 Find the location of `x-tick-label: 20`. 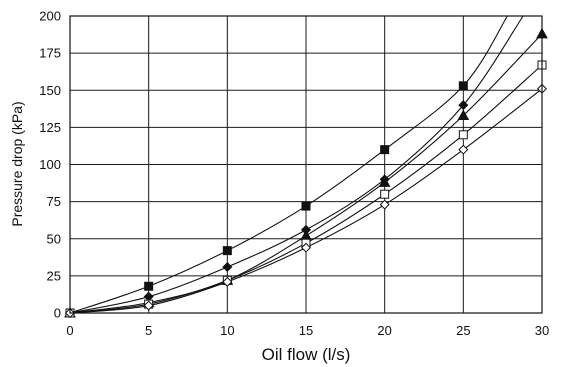

x-tick-label: 20 is located at coordinates (384, 330).